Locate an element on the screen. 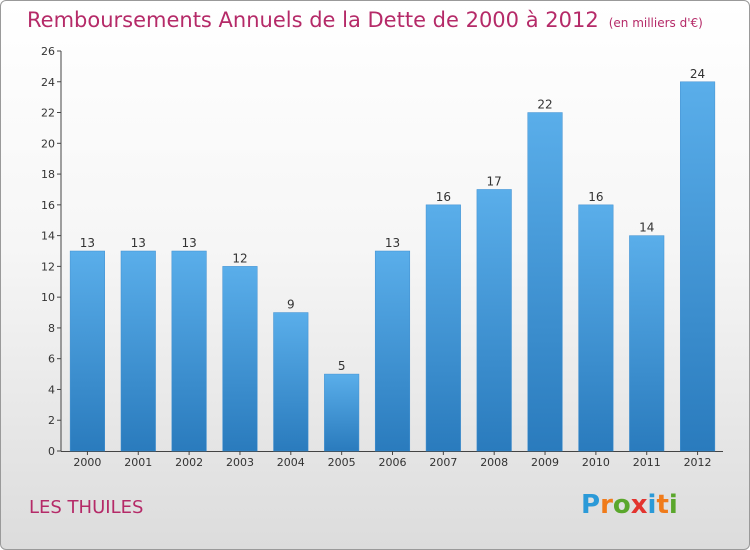  y-tick-label: 24 is located at coordinates (48, 82).